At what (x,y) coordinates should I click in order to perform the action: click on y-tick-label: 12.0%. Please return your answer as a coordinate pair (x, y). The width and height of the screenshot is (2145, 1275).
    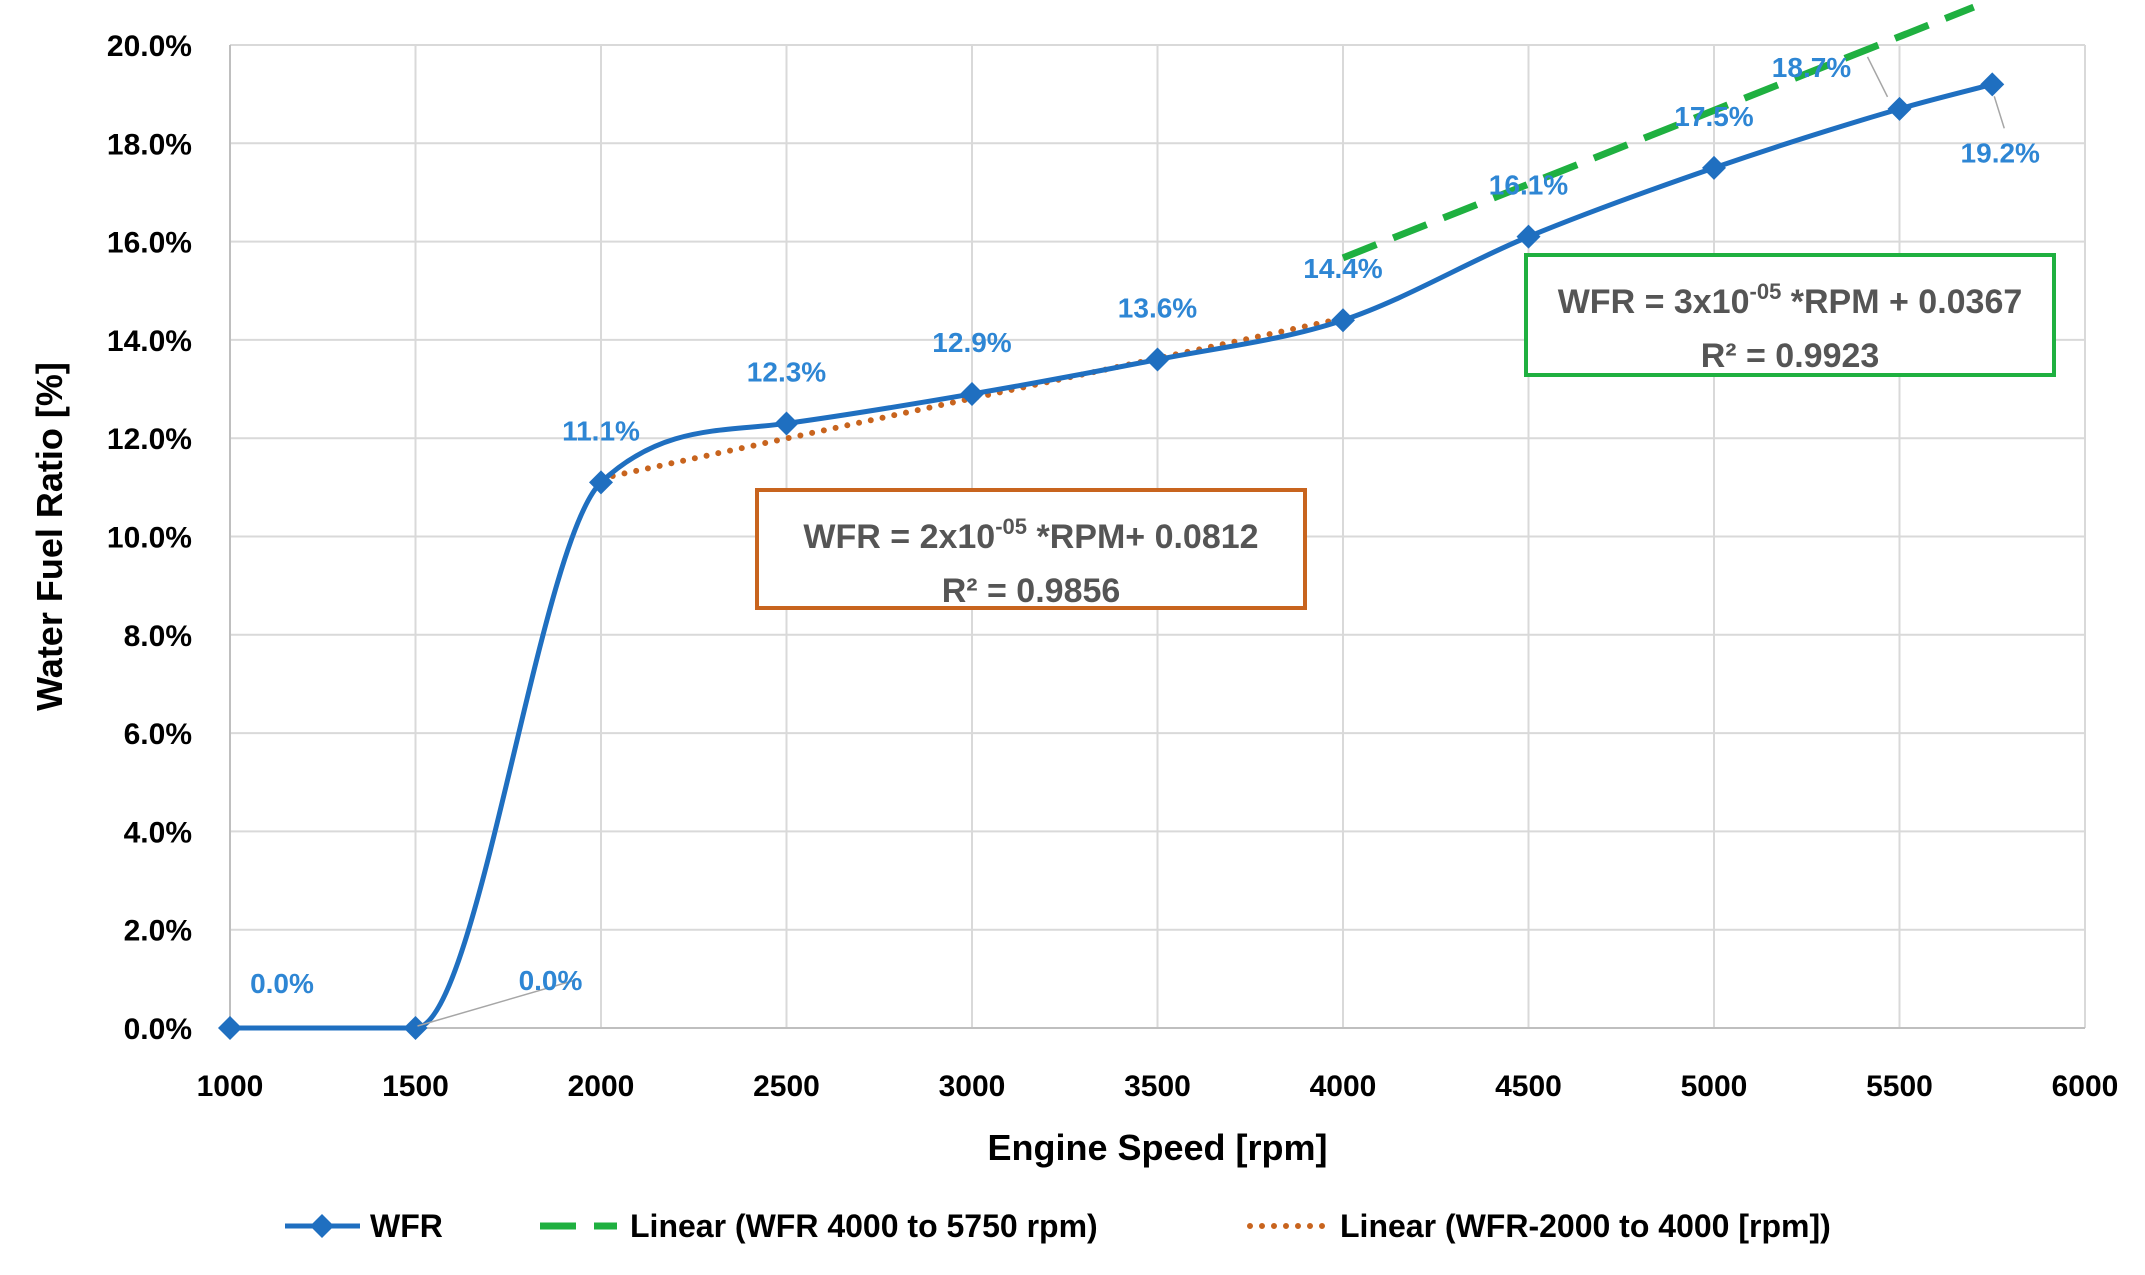
    Looking at the image, I should click on (149, 439).